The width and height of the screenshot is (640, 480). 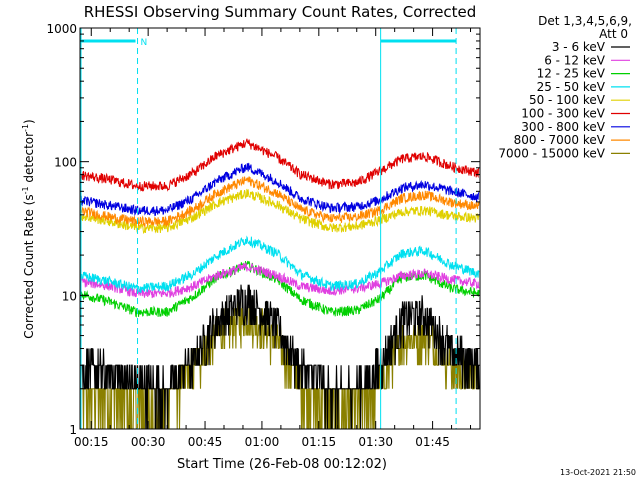 What do you see at coordinates (29, 121) in the screenshot?
I see `y-label-part3: )` at bounding box center [29, 121].